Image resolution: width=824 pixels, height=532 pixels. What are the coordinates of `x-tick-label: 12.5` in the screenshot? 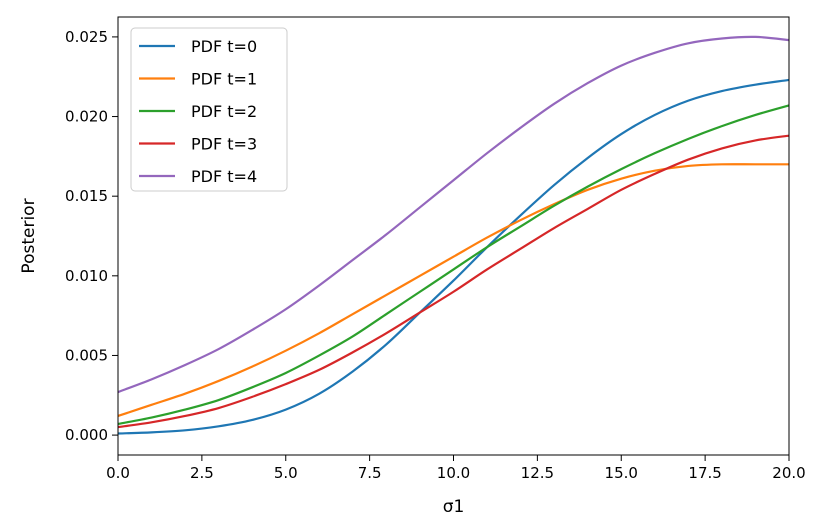 It's located at (537, 473).